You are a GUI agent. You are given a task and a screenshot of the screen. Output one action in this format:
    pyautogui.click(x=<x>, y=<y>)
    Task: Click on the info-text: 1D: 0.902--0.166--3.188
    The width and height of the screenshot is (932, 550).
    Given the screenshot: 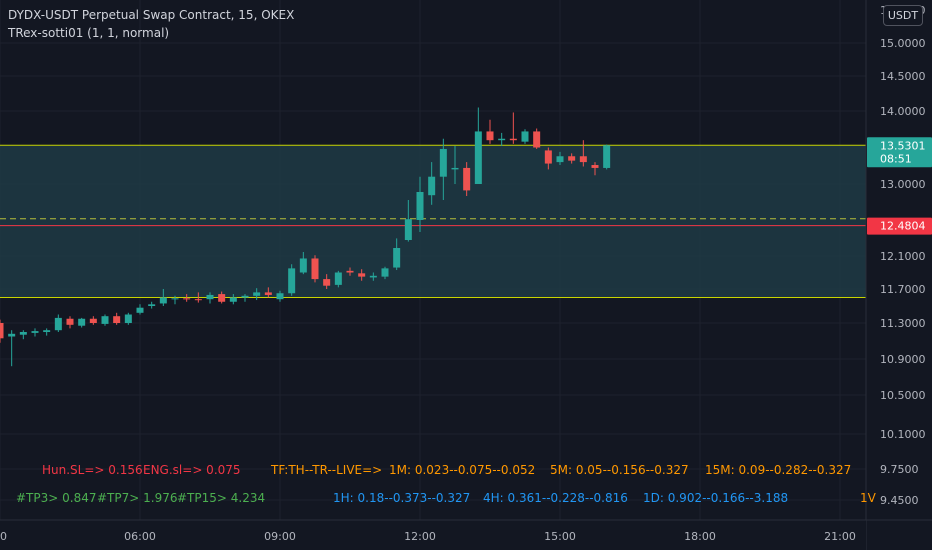 What is the action you would take?
    pyautogui.click(x=715, y=498)
    